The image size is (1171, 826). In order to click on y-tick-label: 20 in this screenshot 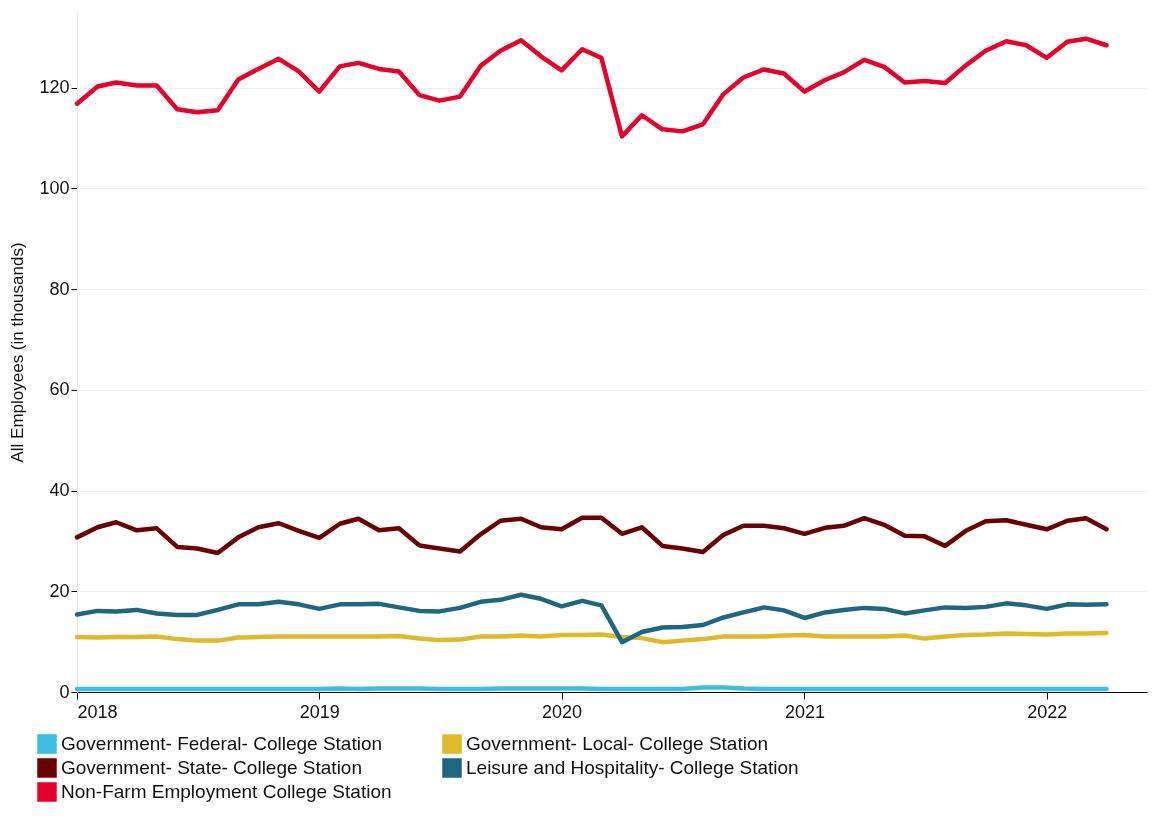, I will do `click(59, 590)`.